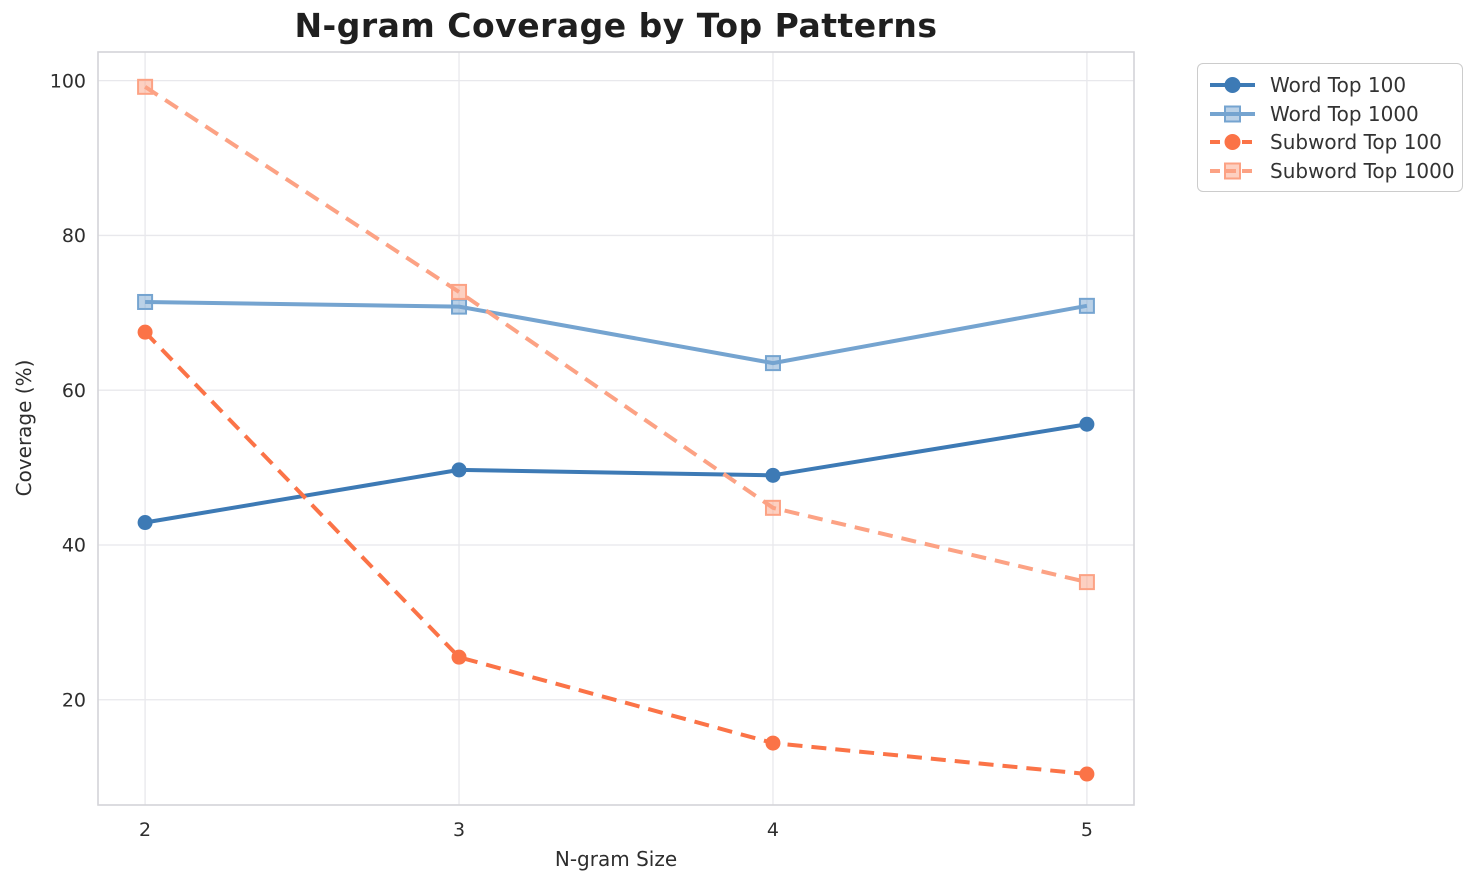  What do you see at coordinates (145, 830) in the screenshot?
I see `x-tick-label: 2` at bounding box center [145, 830].